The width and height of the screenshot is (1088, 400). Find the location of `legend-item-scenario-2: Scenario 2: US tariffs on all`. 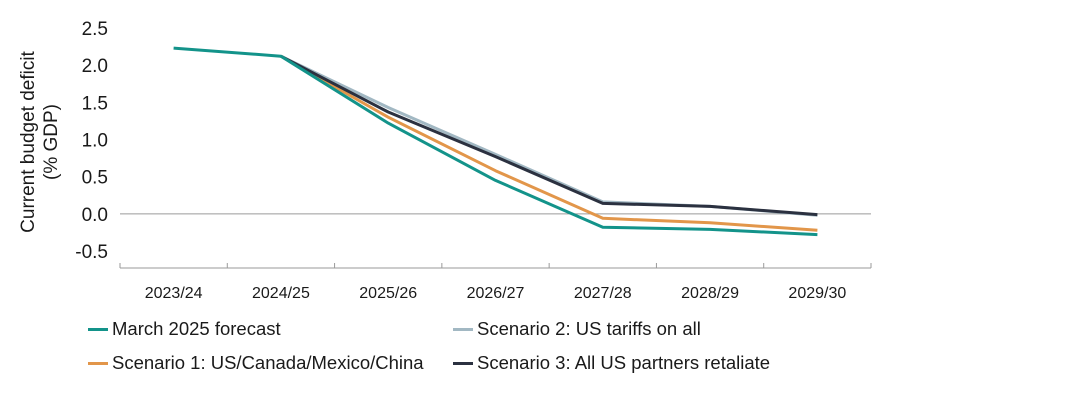

legend-item-scenario-2: Scenario 2: US tariffs on all is located at coordinates (577, 329).